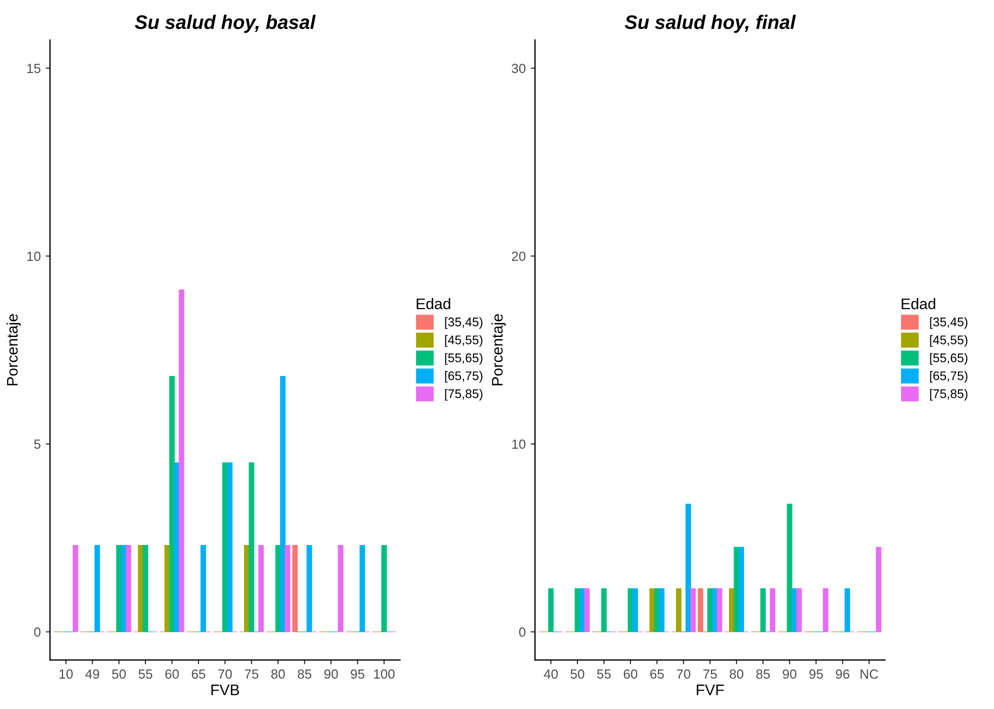 This screenshot has height=709, width=994. What do you see at coordinates (843, 674) in the screenshot?
I see `x-tick-label: 96` at bounding box center [843, 674].